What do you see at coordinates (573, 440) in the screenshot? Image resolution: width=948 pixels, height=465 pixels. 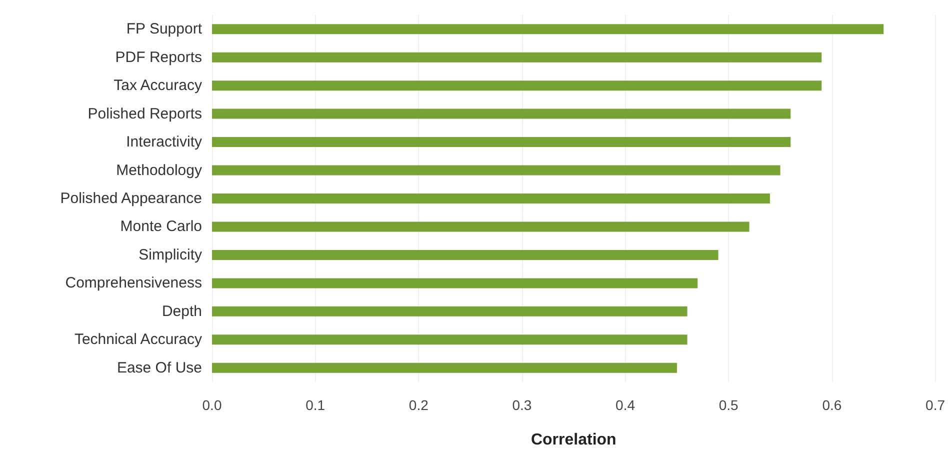 I see `x-axis-title: Correlation` at bounding box center [573, 440].